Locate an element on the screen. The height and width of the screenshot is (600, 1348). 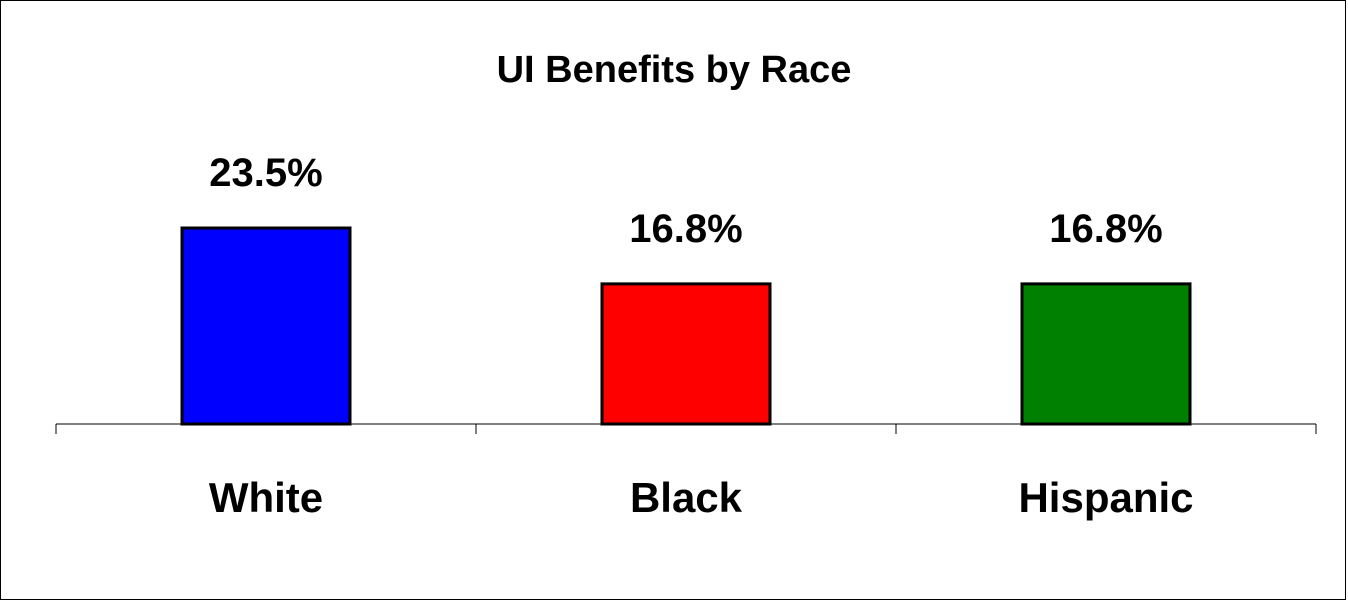
data-label-black: 16.8% is located at coordinates (685, 229).